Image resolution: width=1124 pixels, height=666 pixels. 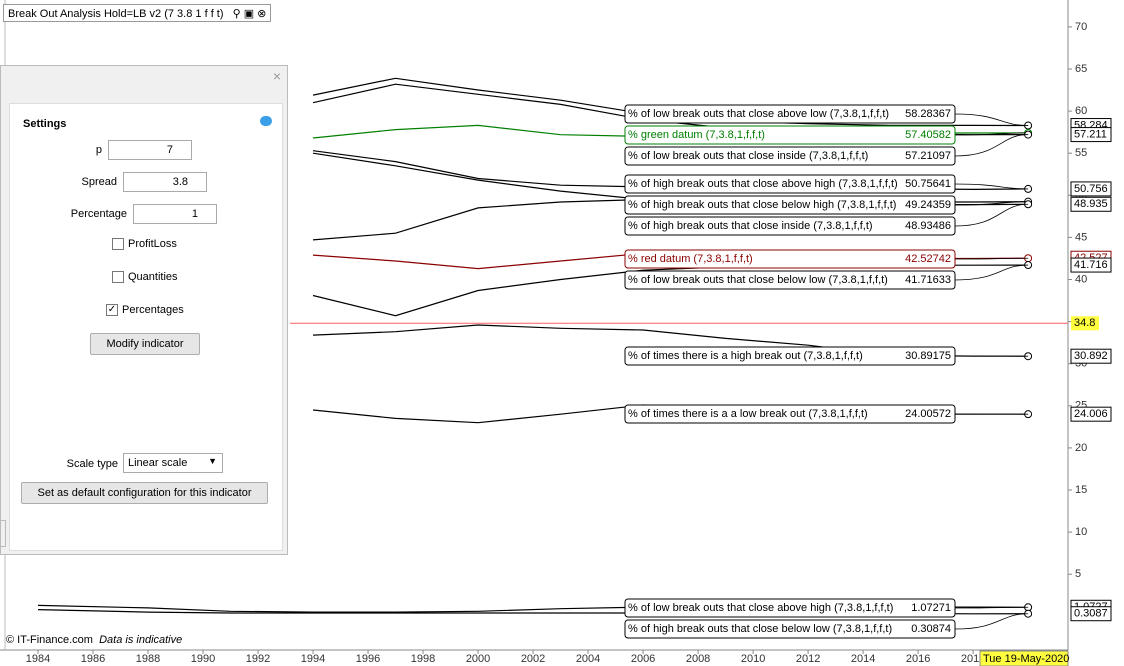 I want to click on p-input: 7, so click(x=150, y=150).